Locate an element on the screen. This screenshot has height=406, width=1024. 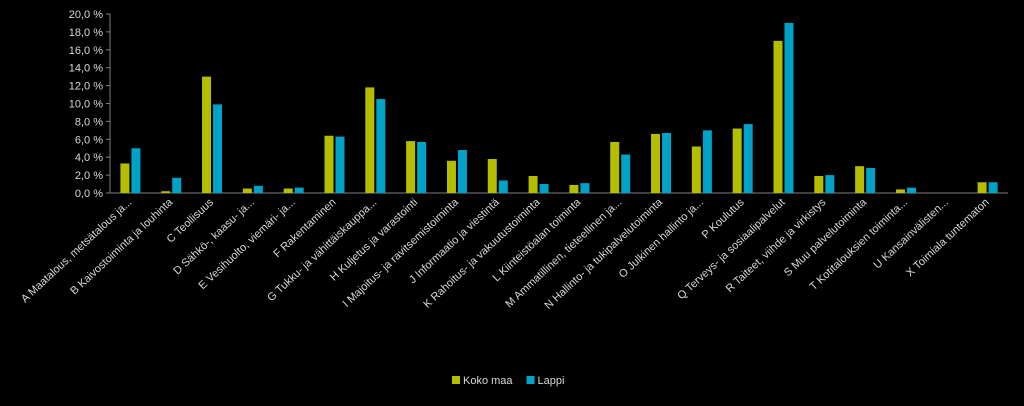
category-label: X Toimiala tuntematon is located at coordinates (948, 237).